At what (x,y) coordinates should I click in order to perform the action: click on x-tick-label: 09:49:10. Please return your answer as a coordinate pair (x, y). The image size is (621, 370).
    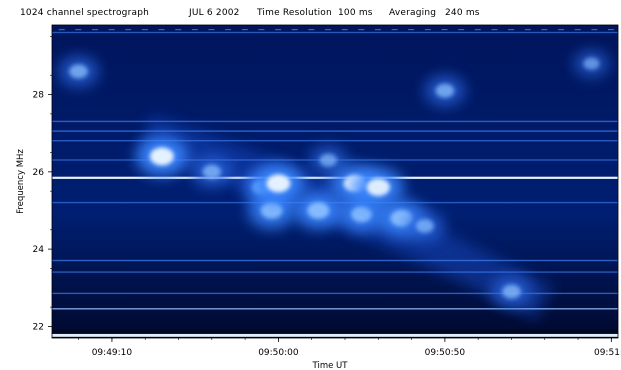
    Looking at the image, I should click on (112, 353).